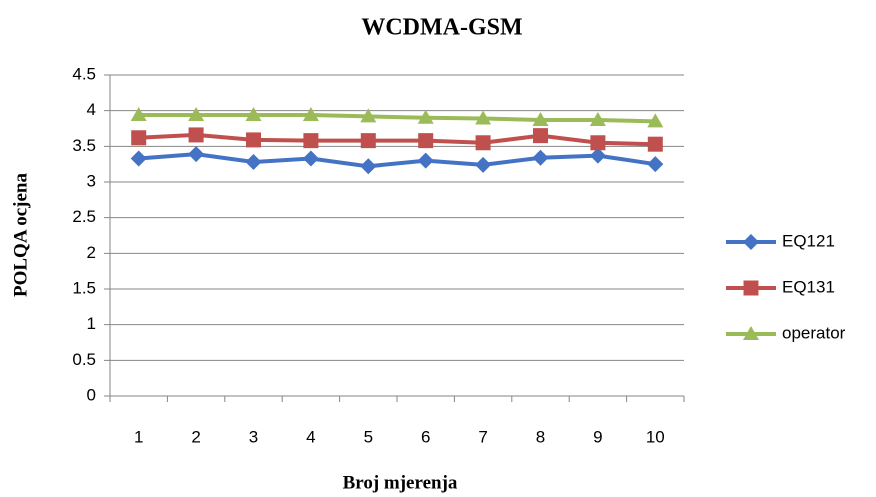 Image resolution: width=876 pixels, height=497 pixels. I want to click on y-tick-label: 4, so click(91, 109).